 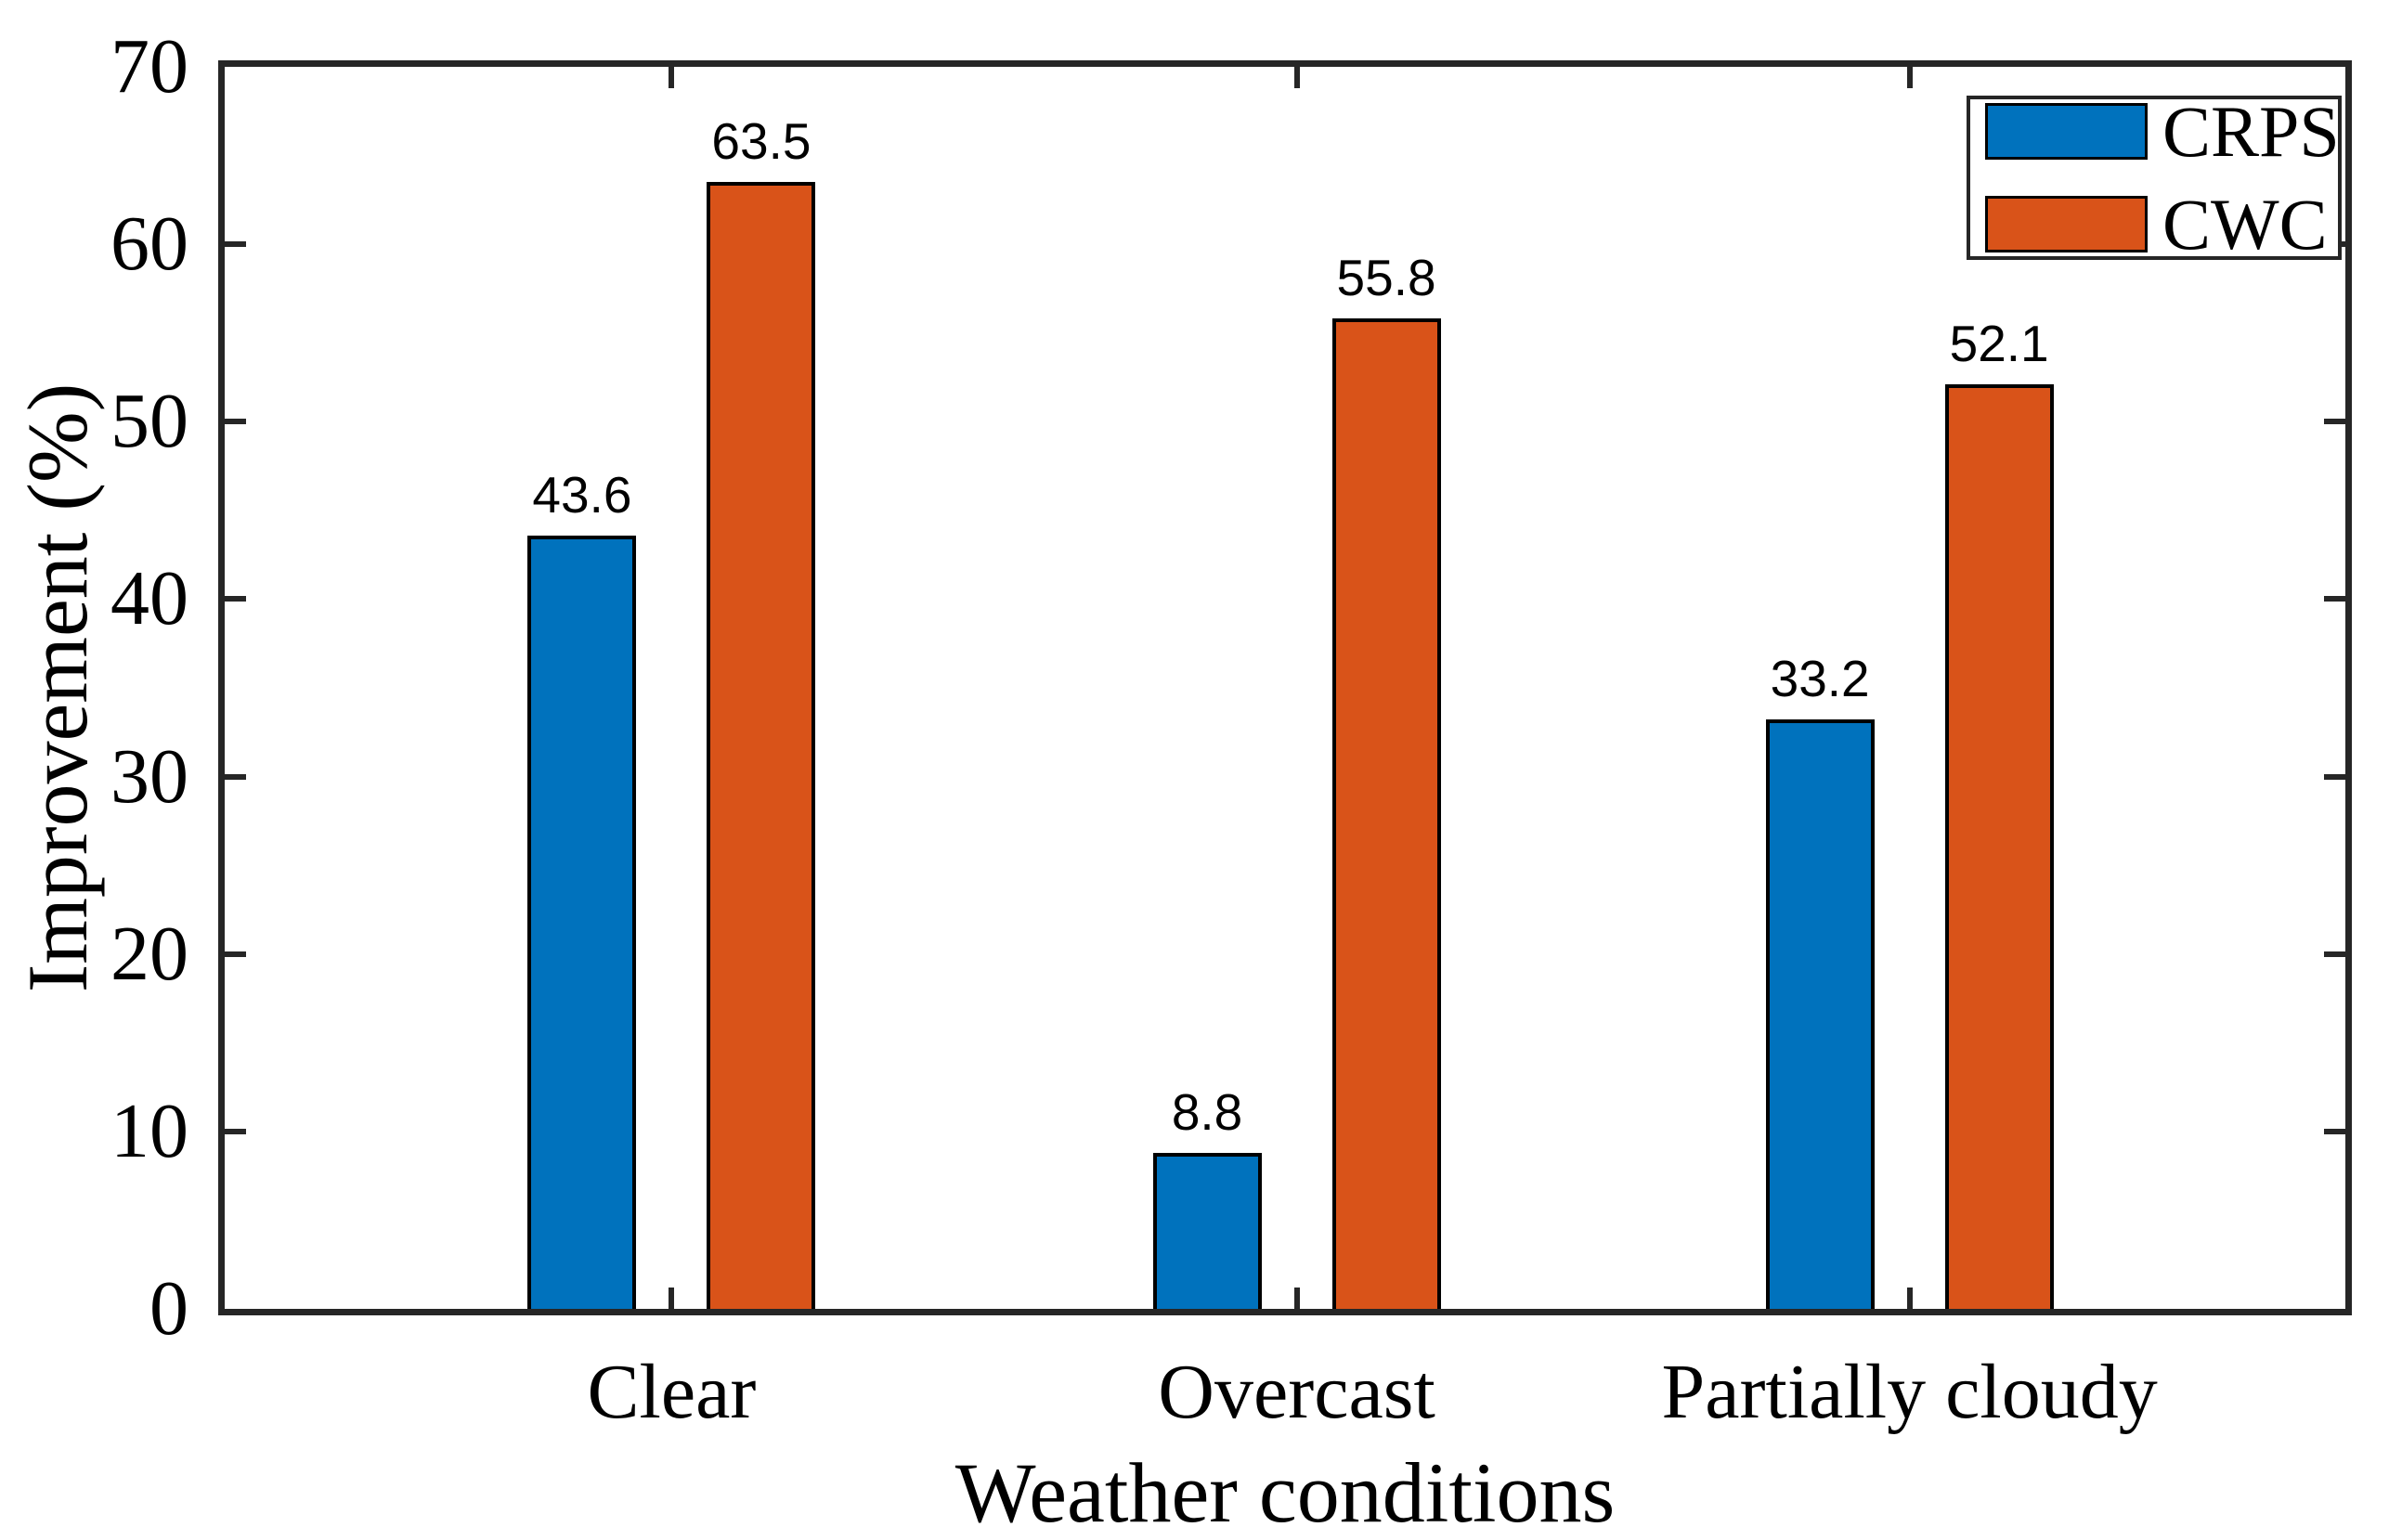 What do you see at coordinates (168, 1309) in the screenshot?
I see `y-tick-label: 0` at bounding box center [168, 1309].